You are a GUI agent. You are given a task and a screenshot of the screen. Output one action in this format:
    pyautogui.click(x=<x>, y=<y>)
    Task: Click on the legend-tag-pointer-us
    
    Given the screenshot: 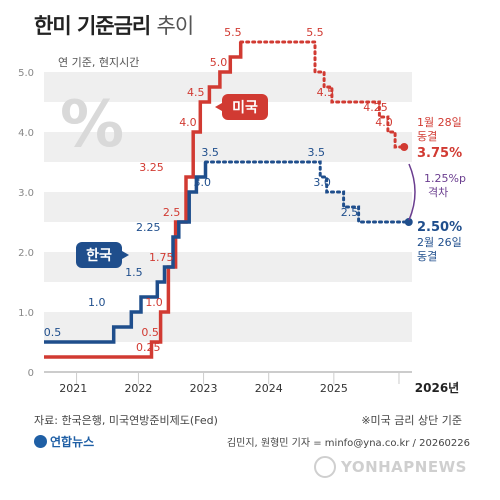 What is the action you would take?
    pyautogui.click(x=218, y=107)
    